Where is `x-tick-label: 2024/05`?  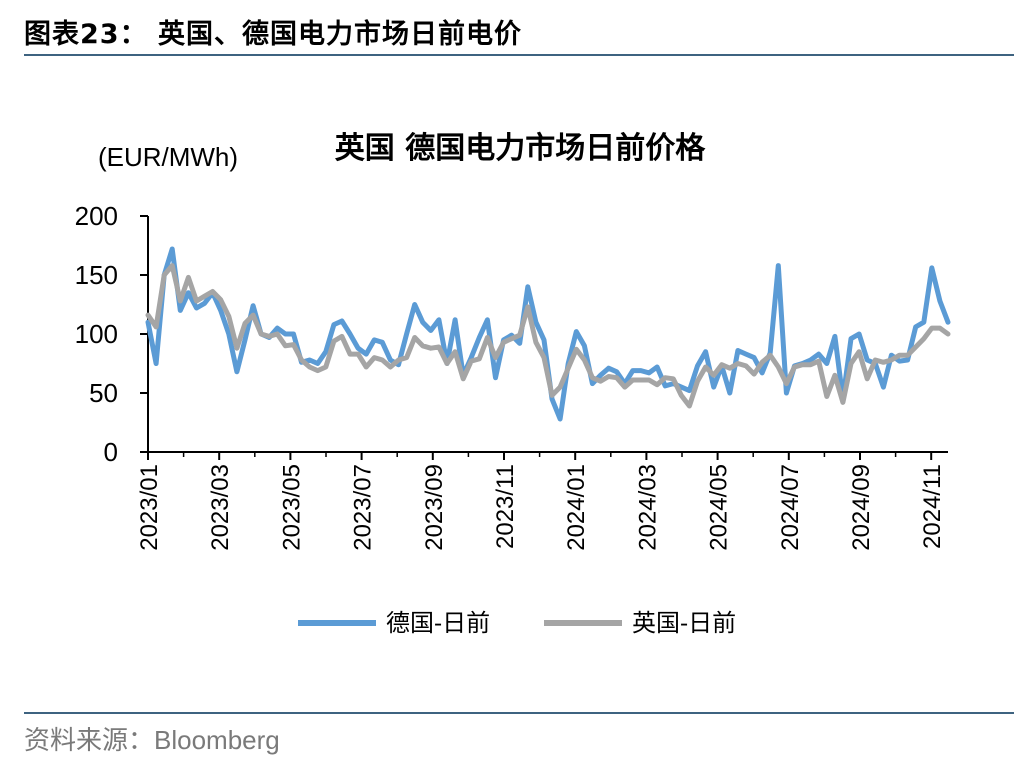 x-tick-label: 2024/05 is located at coordinates (719, 507).